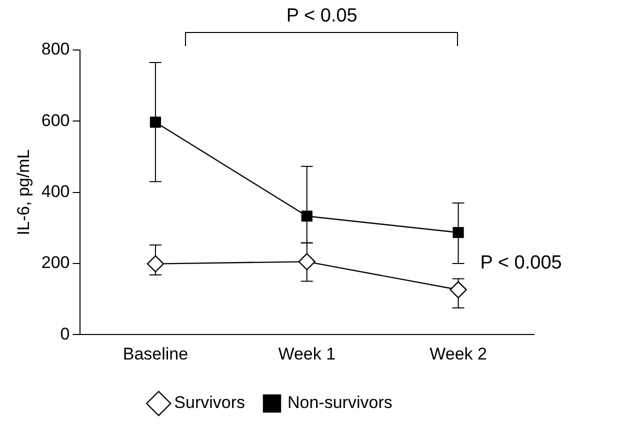 The image size is (634, 432). I want to click on x-tick-label: Week 1, so click(307, 354).